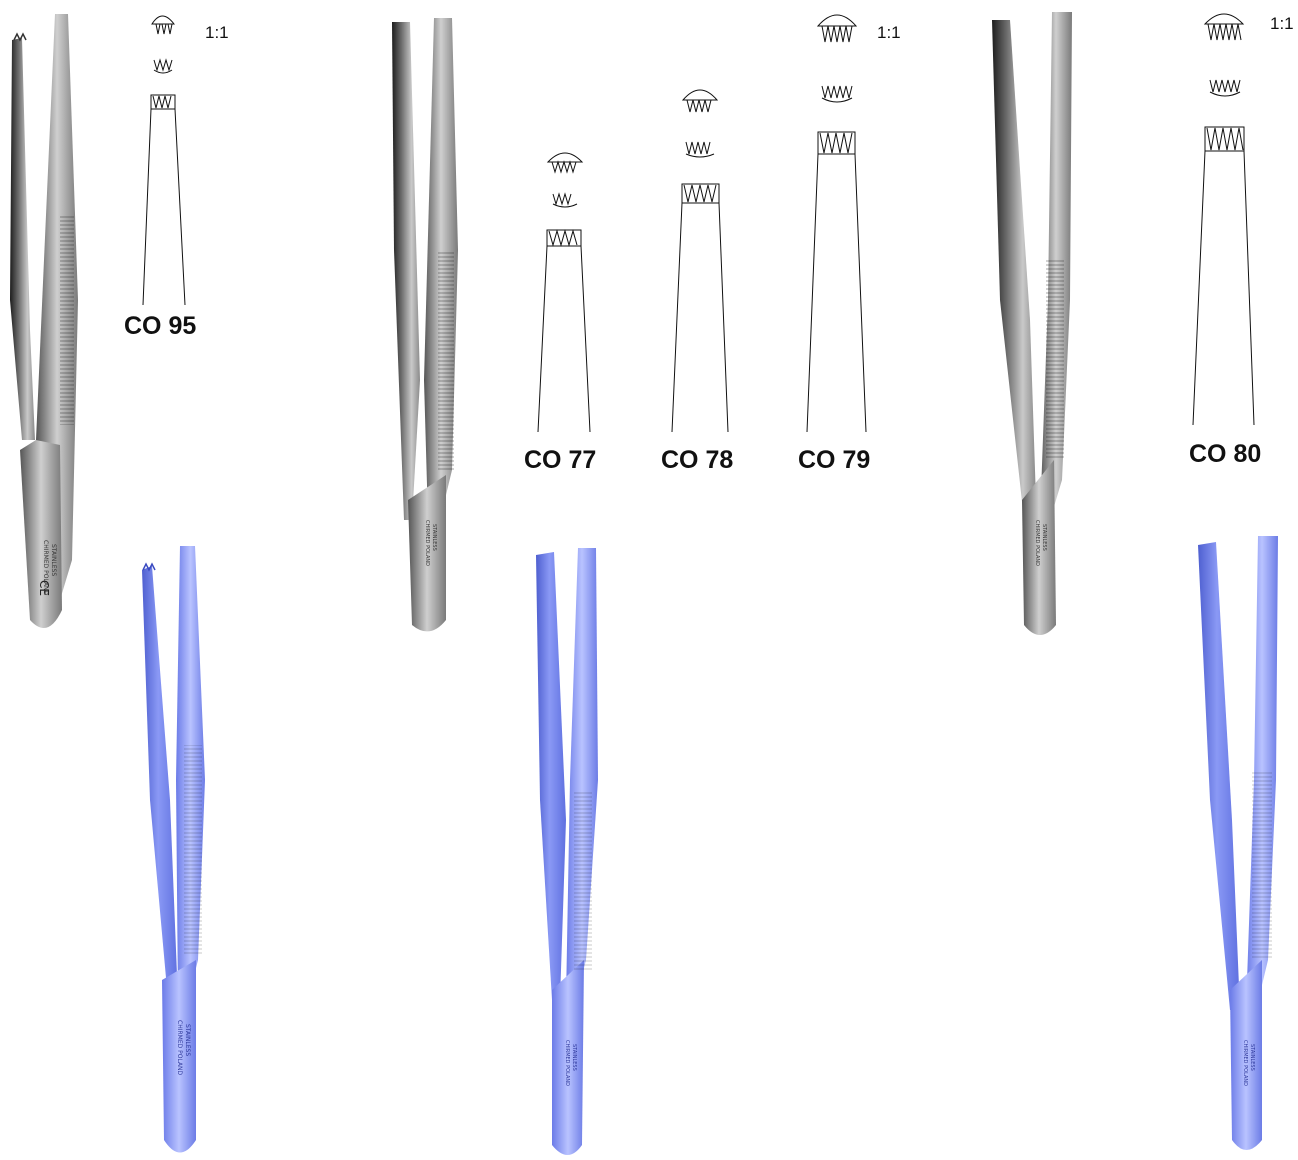  I want to click on model-code-co78: CO 78, so click(697, 460).